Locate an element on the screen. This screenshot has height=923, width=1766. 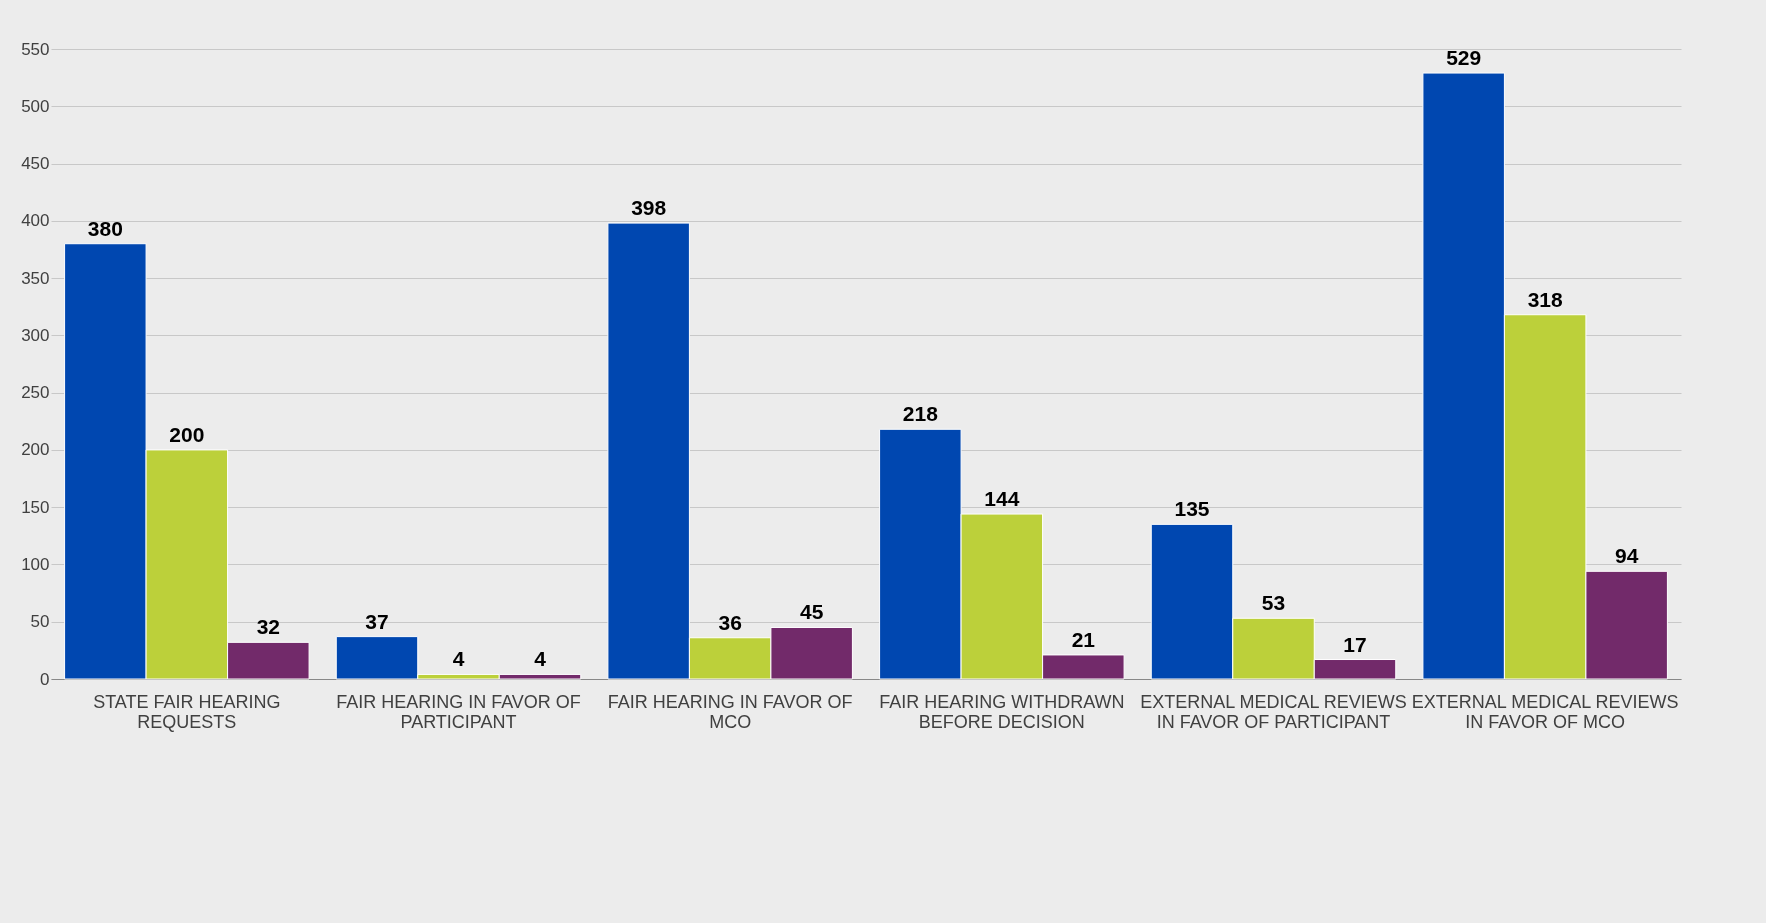
x-tick-label: FAIR HEARING IN FAVOR OF PARTICIPANT is located at coordinates (458, 711).